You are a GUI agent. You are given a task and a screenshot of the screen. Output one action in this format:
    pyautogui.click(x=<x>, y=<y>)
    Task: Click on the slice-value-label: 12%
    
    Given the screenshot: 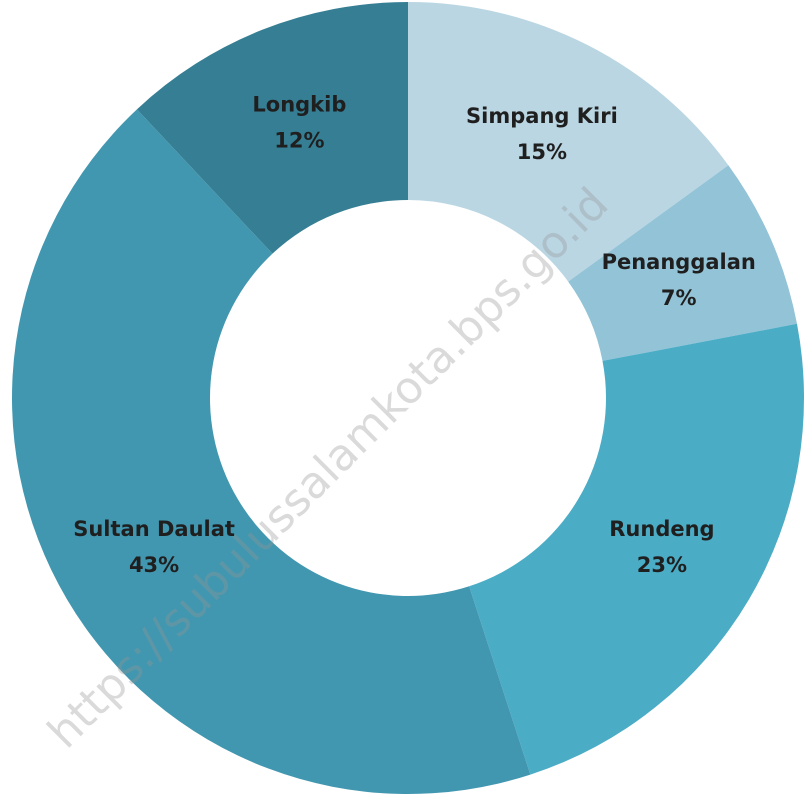 What is the action you would take?
    pyautogui.click(x=299, y=141)
    